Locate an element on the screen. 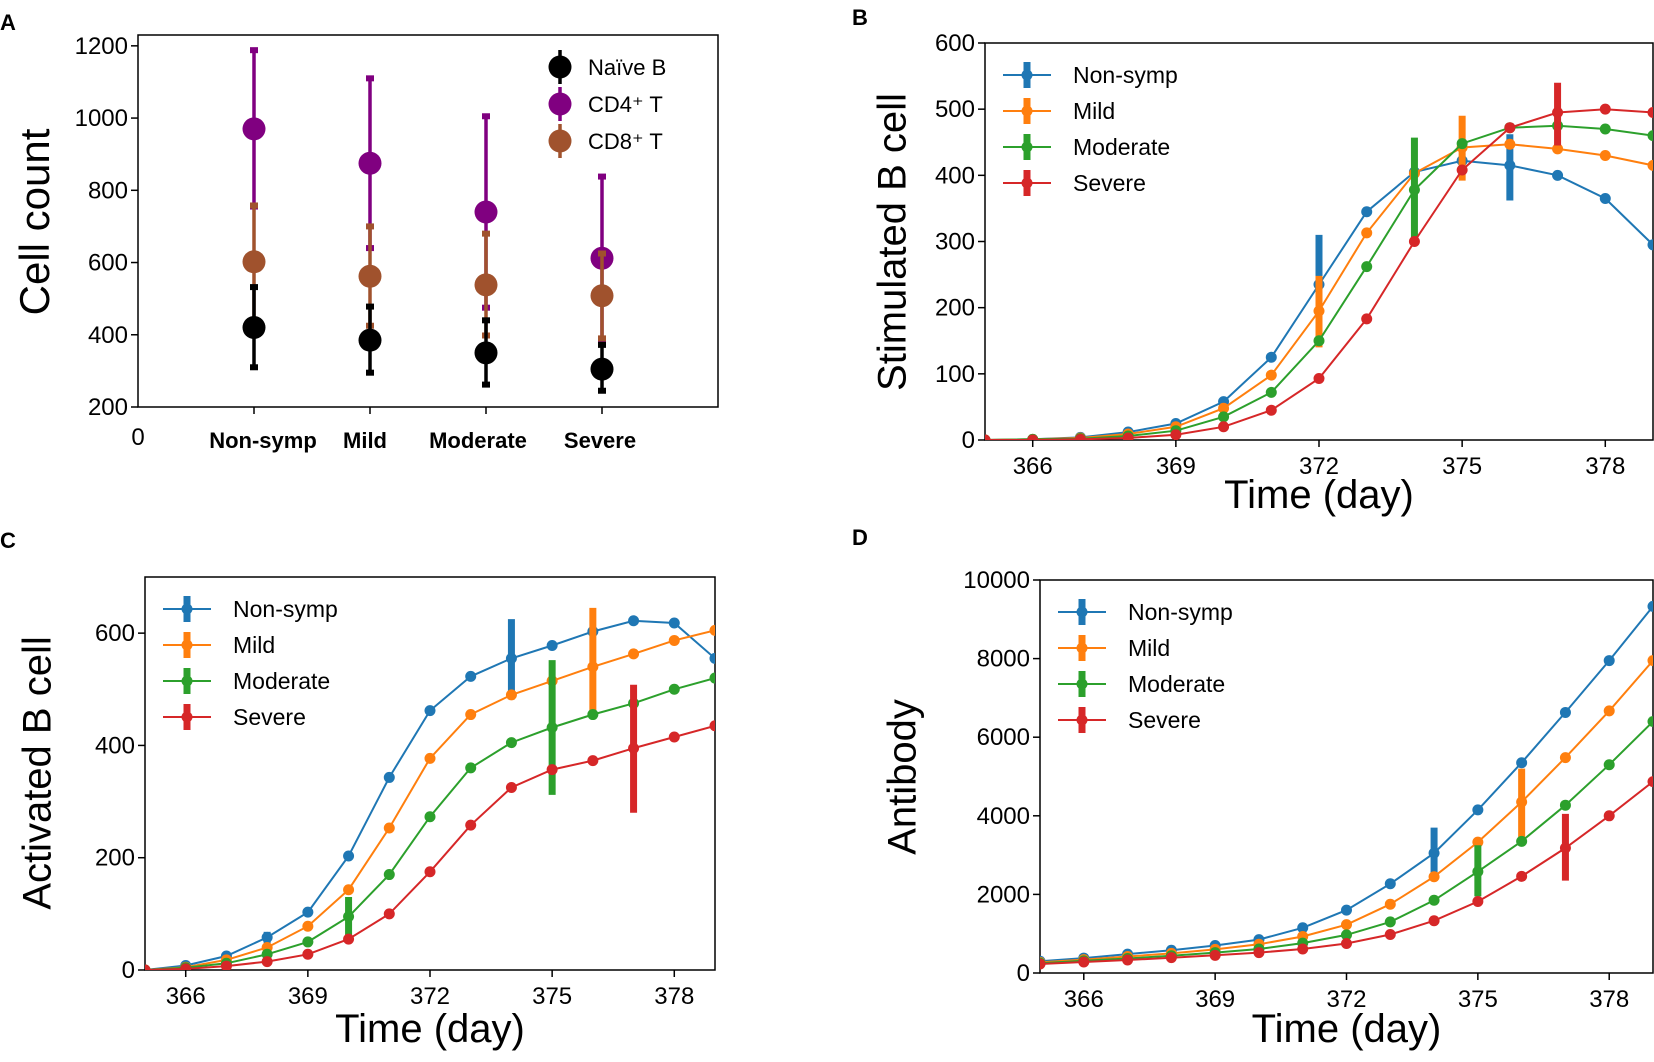 The height and width of the screenshot is (1062, 1654). x-axis-label-b: Time (day) is located at coordinates (1319, 495).